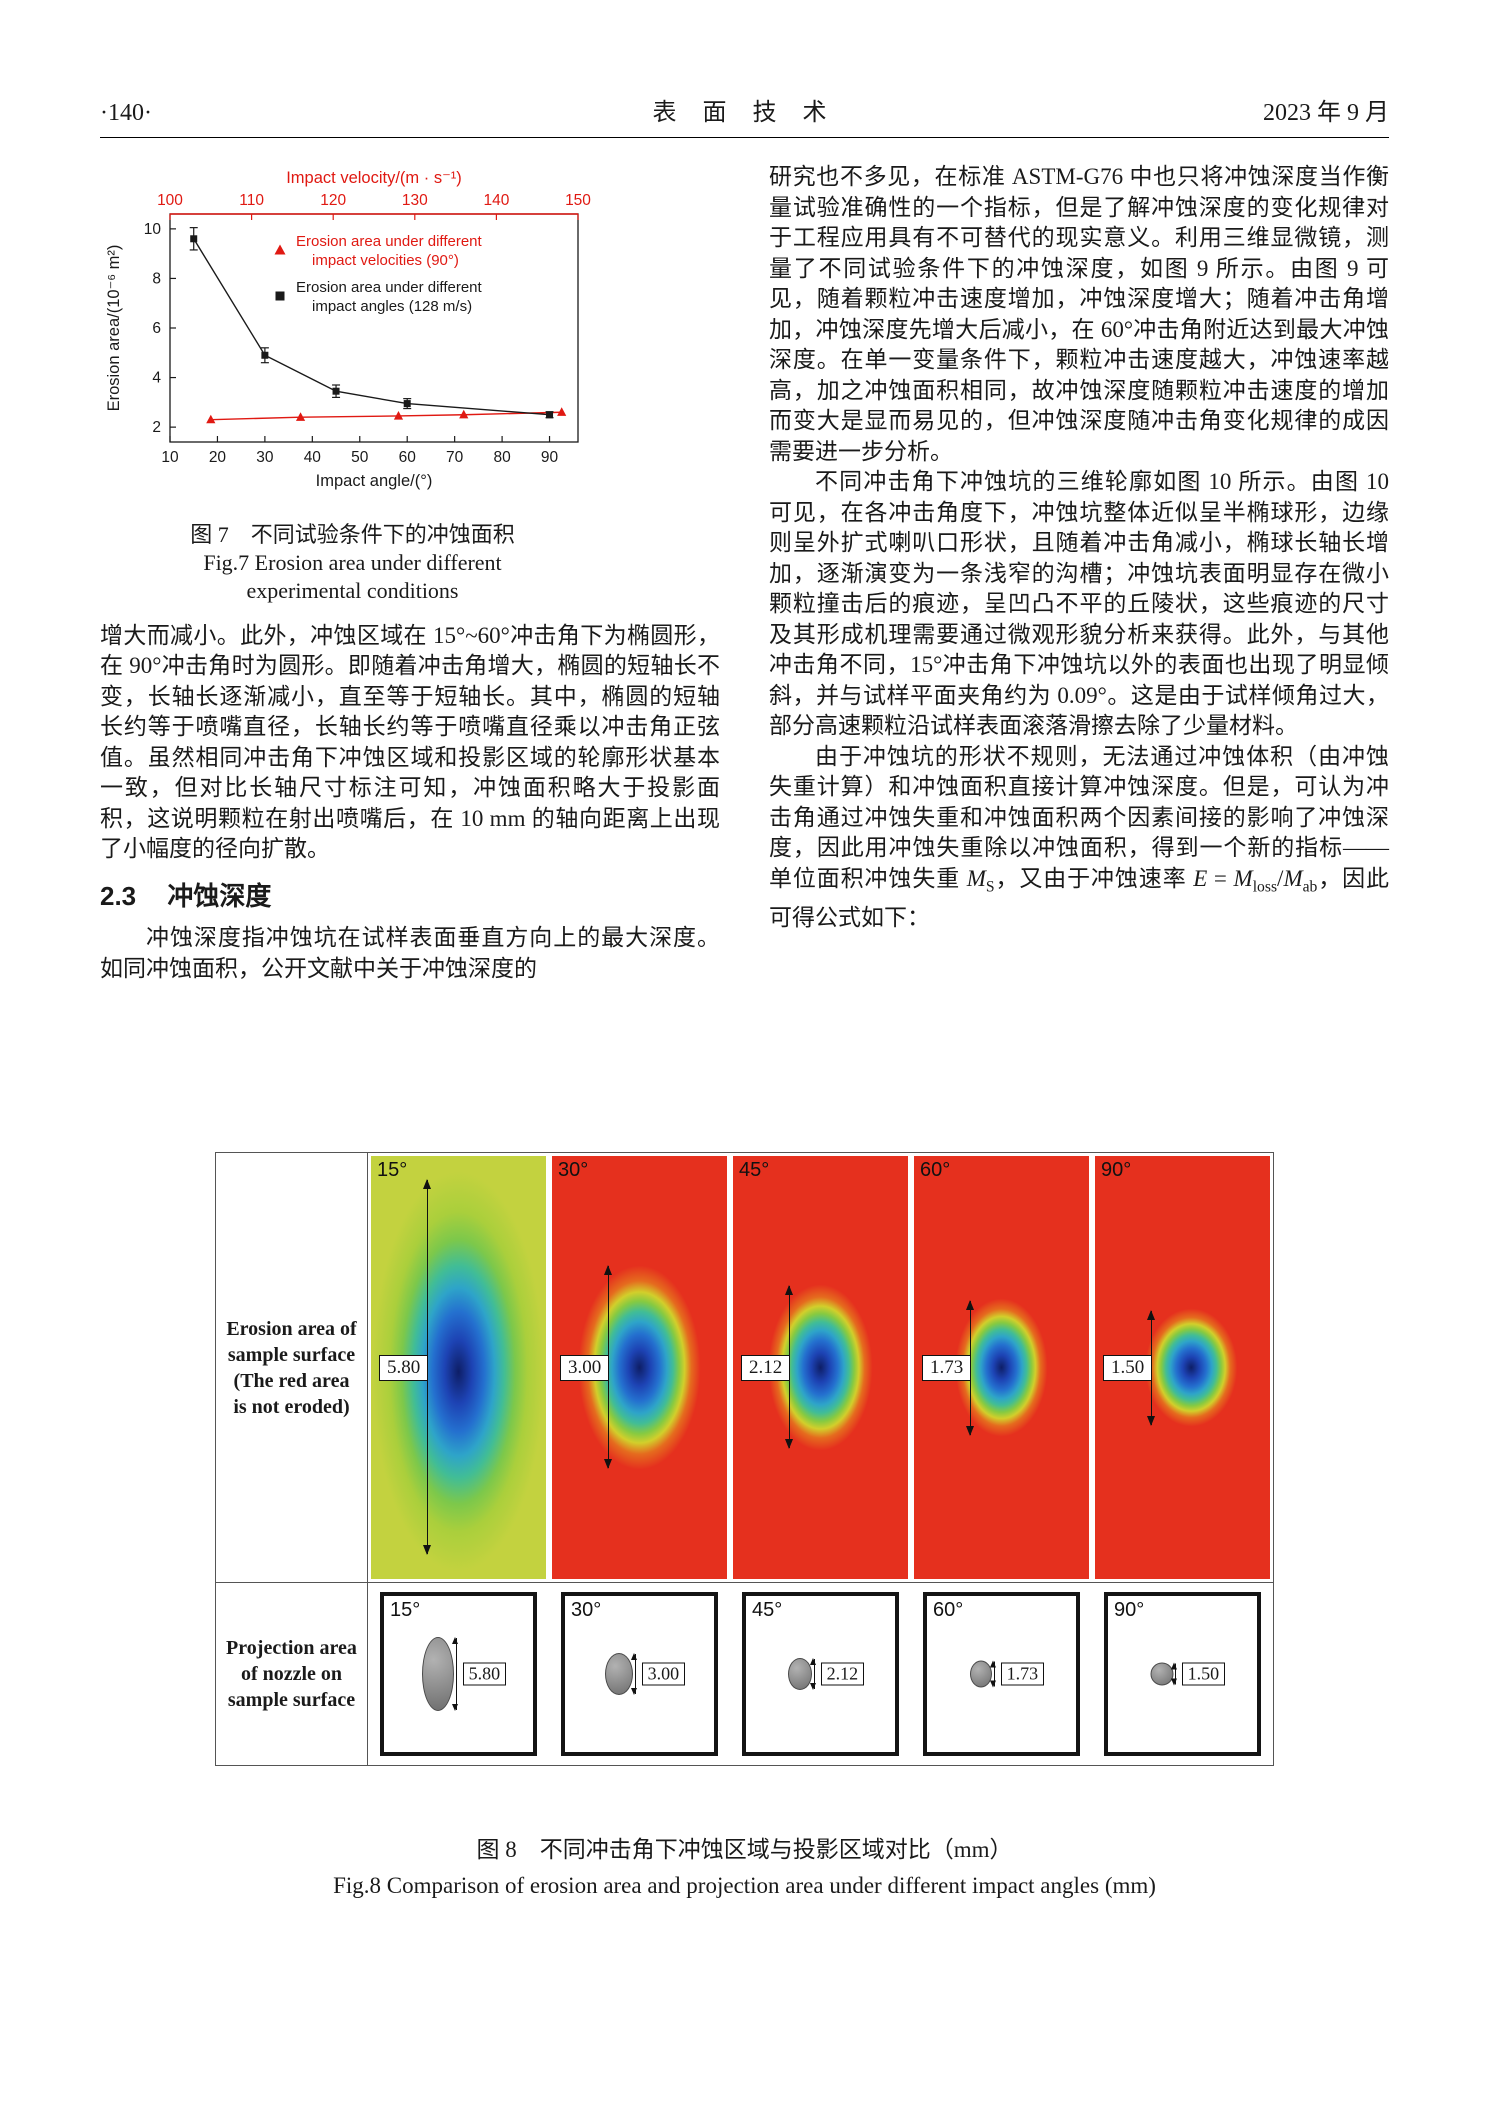 The width and height of the screenshot is (1489, 2106). What do you see at coordinates (374, 481) in the screenshot?
I see `svg-text: Impact angle/(°)` at bounding box center [374, 481].